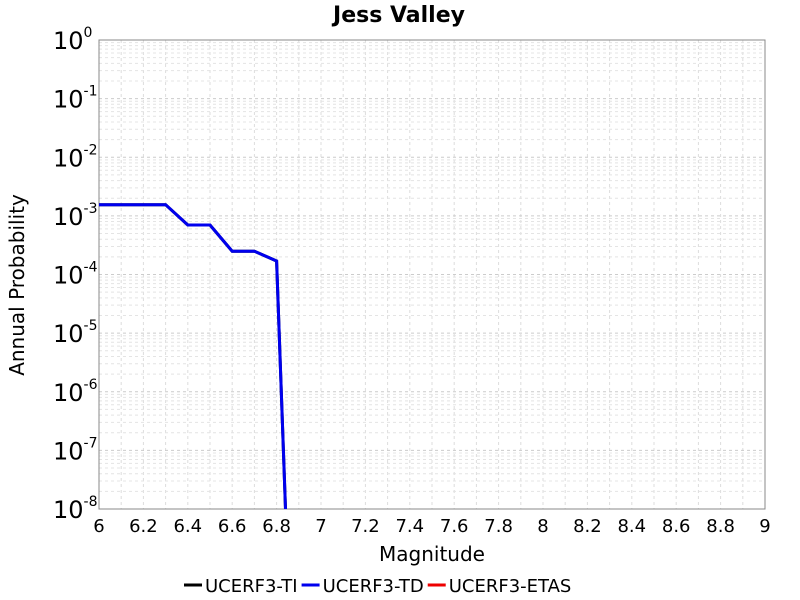 Image resolution: width=800 pixels, height=600 pixels. I want to click on x-tick-label: 6, so click(98, 526).